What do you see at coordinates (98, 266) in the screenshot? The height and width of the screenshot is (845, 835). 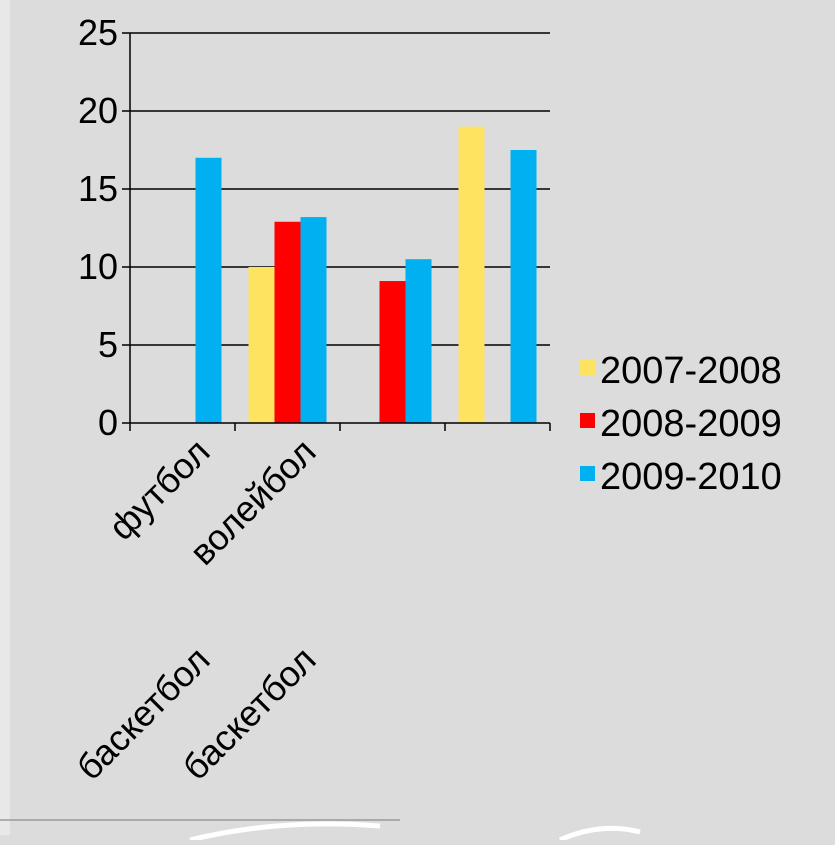 I see `y-tick-label: 10` at bounding box center [98, 266].